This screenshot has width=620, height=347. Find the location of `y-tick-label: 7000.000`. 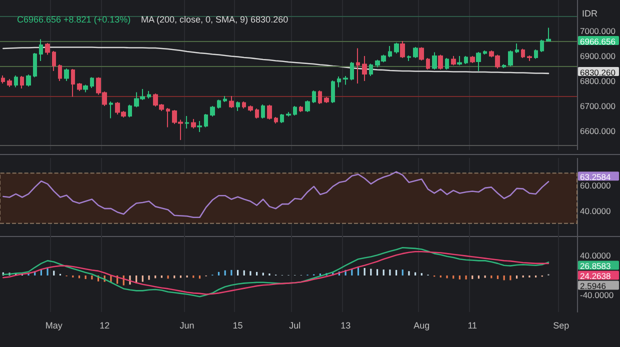

y-tick-label: 7000.000 is located at coordinates (598, 31).